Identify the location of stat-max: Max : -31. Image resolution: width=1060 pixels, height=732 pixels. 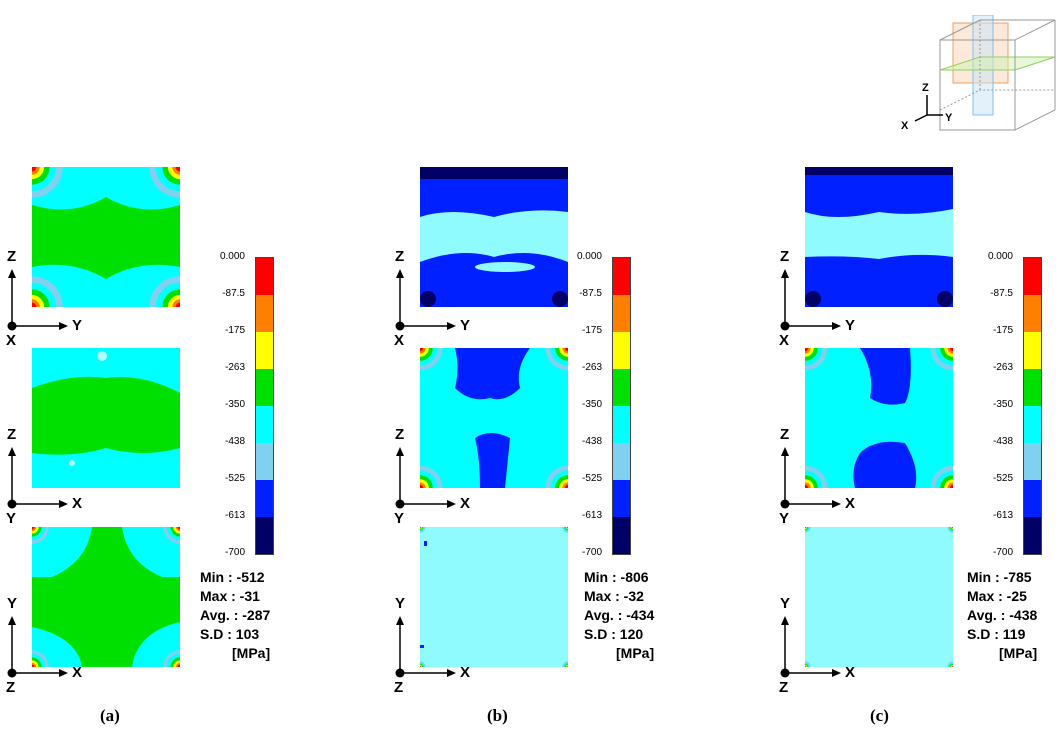
(230, 596).